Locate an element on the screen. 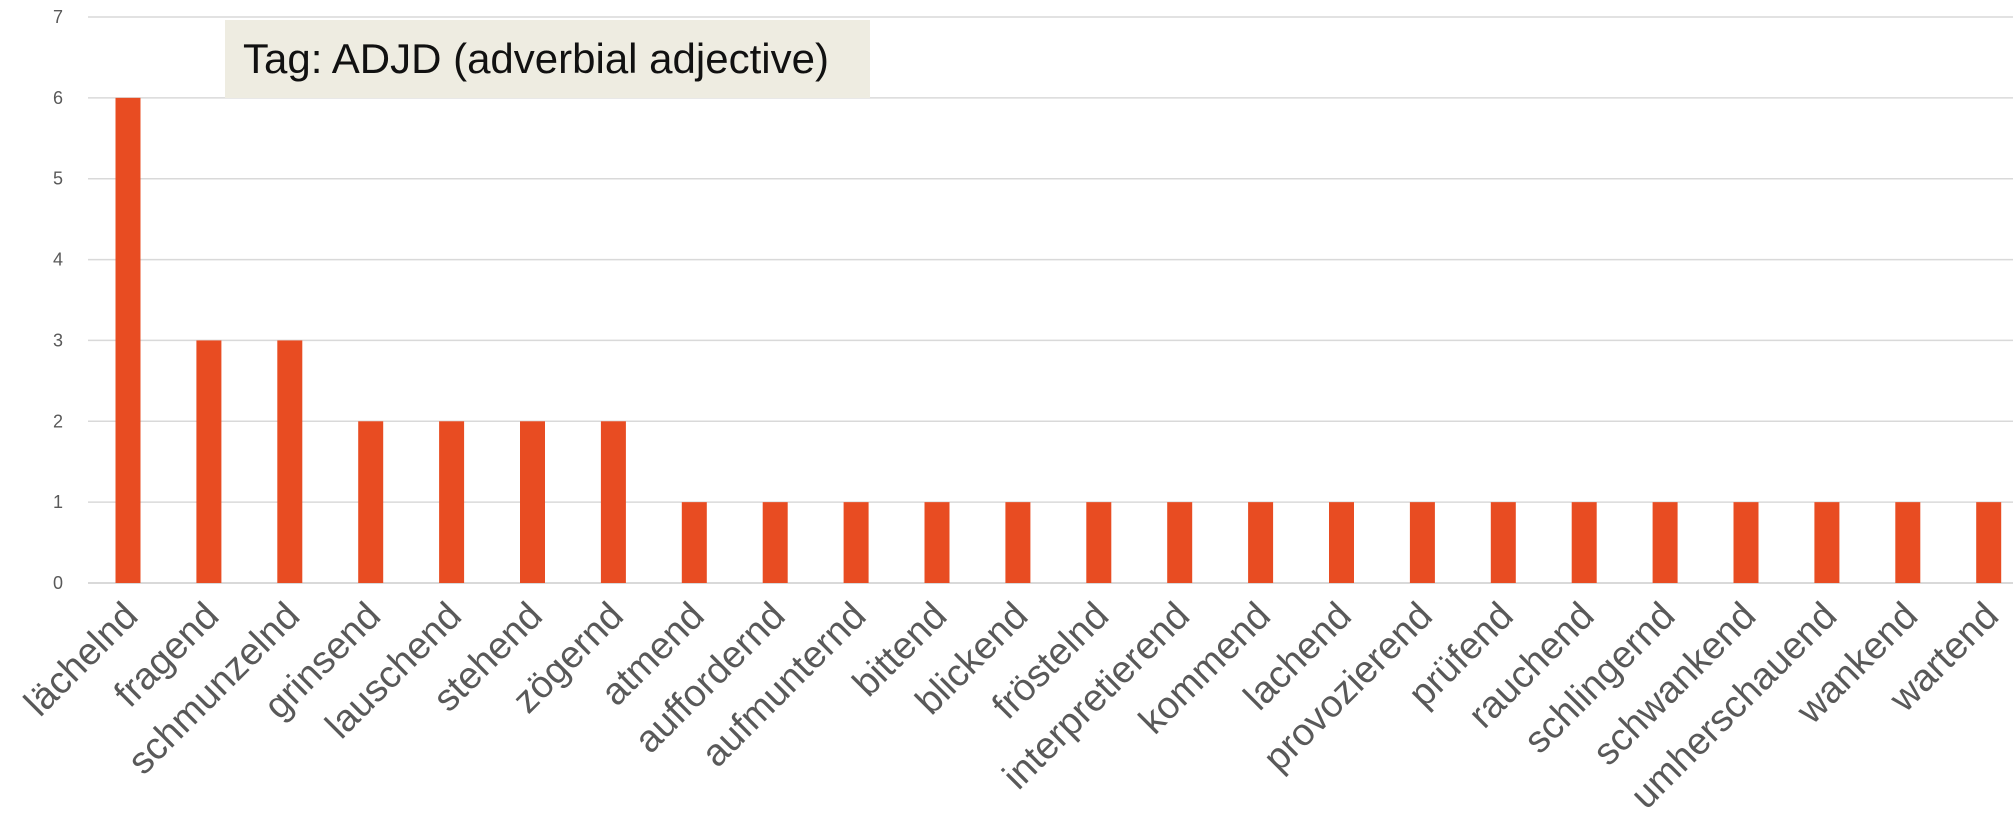 The height and width of the screenshot is (834, 2013). y-tick-label: 0 is located at coordinates (58, 583).